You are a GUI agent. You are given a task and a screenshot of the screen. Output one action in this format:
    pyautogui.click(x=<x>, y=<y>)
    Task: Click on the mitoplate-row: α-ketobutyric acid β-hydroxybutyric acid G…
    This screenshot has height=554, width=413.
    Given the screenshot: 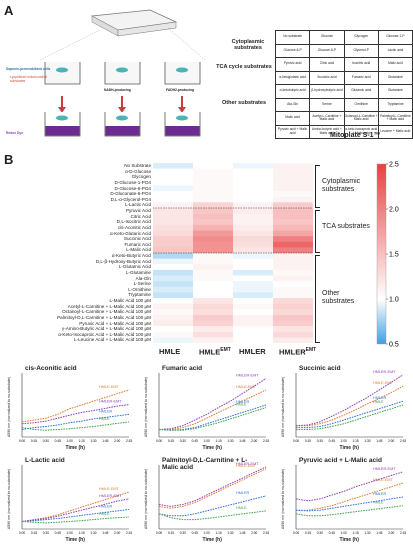 What is the action you would take?
    pyautogui.click(x=343, y=91)
    